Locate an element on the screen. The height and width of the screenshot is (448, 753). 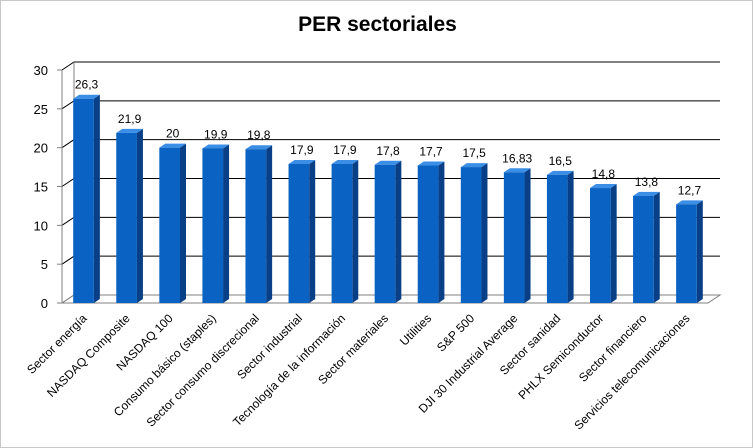
data-label: 12,7 is located at coordinates (690, 190).